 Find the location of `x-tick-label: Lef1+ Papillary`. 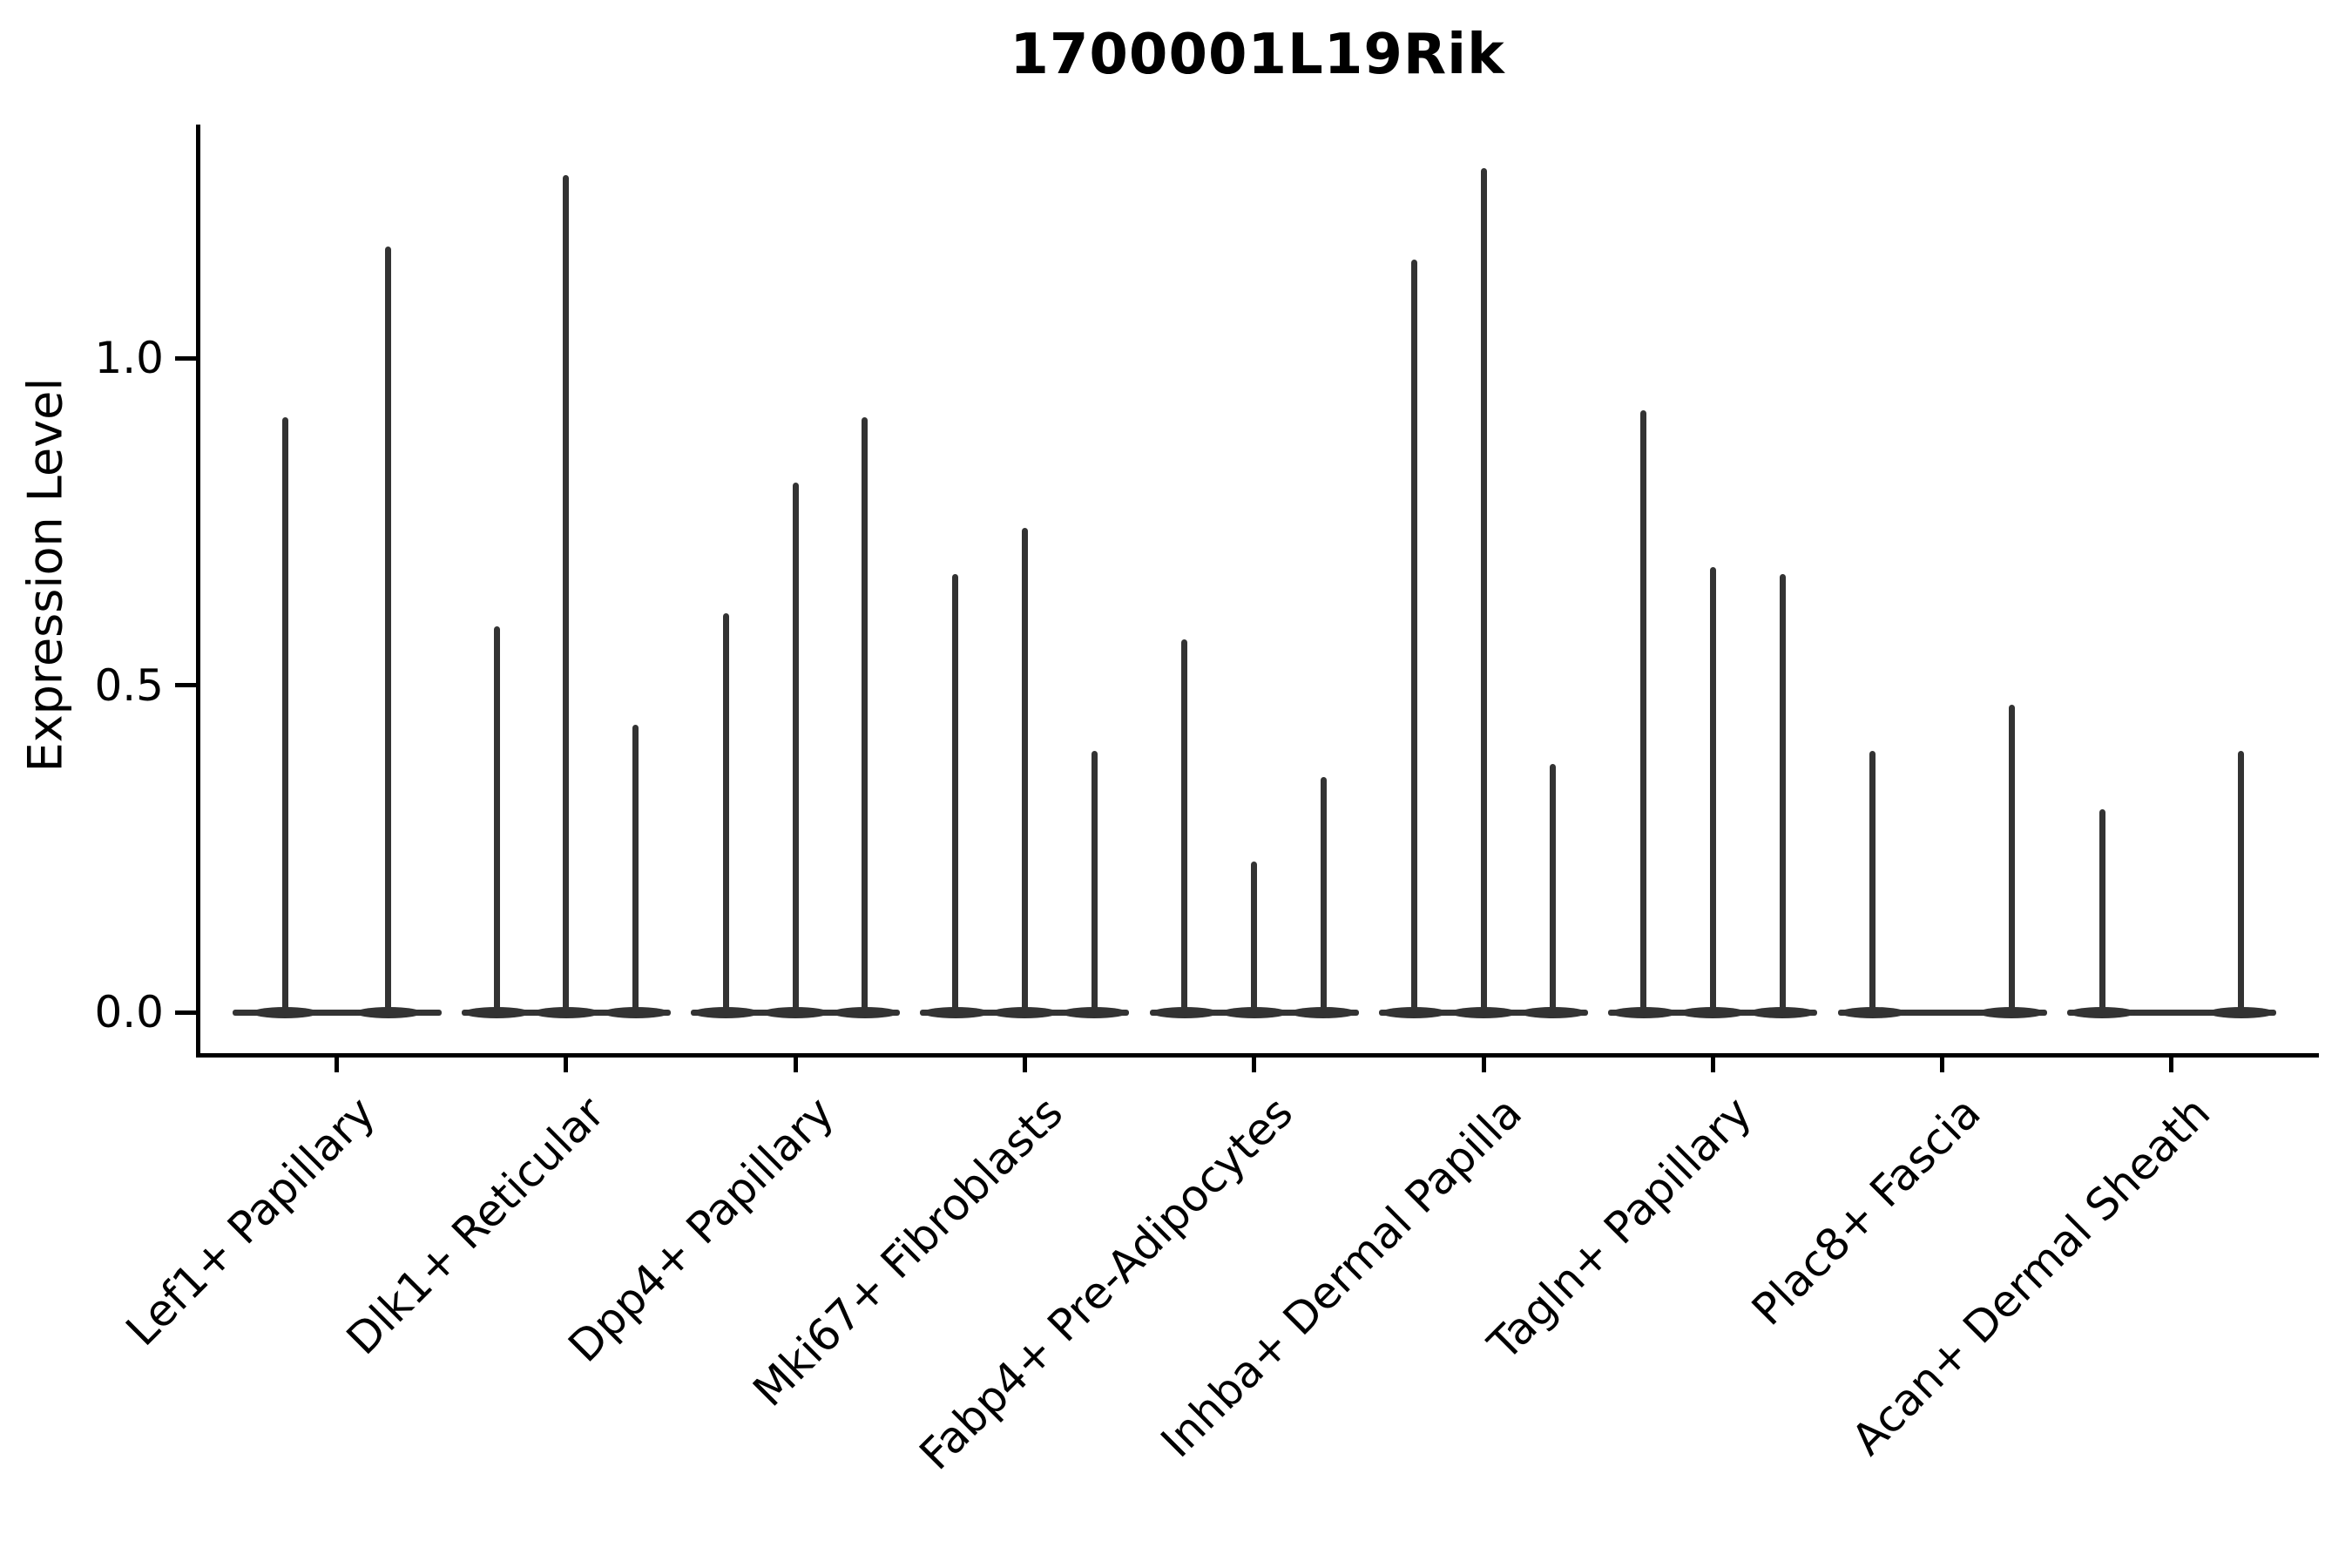

x-tick-label: Lef1+ Papillary is located at coordinates (250, 1221).